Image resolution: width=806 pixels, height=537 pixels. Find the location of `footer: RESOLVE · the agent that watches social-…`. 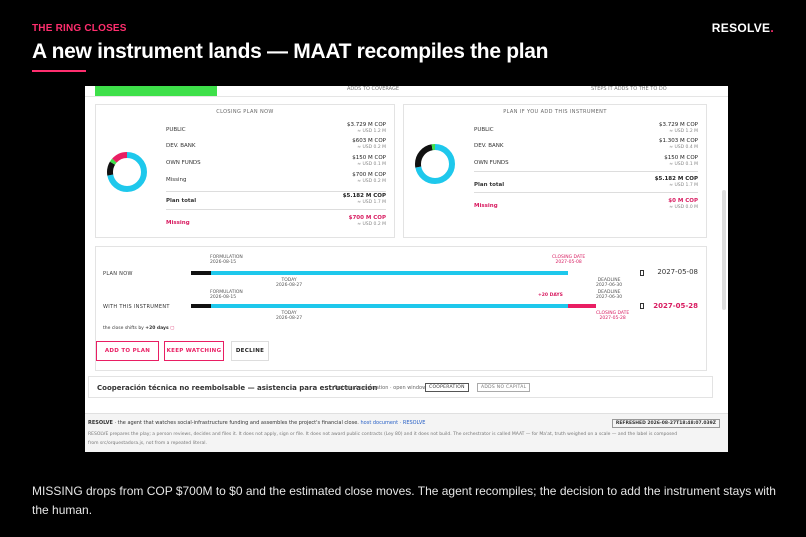

footer: RESOLVE · the agent that watches social-… is located at coordinates (406, 432).